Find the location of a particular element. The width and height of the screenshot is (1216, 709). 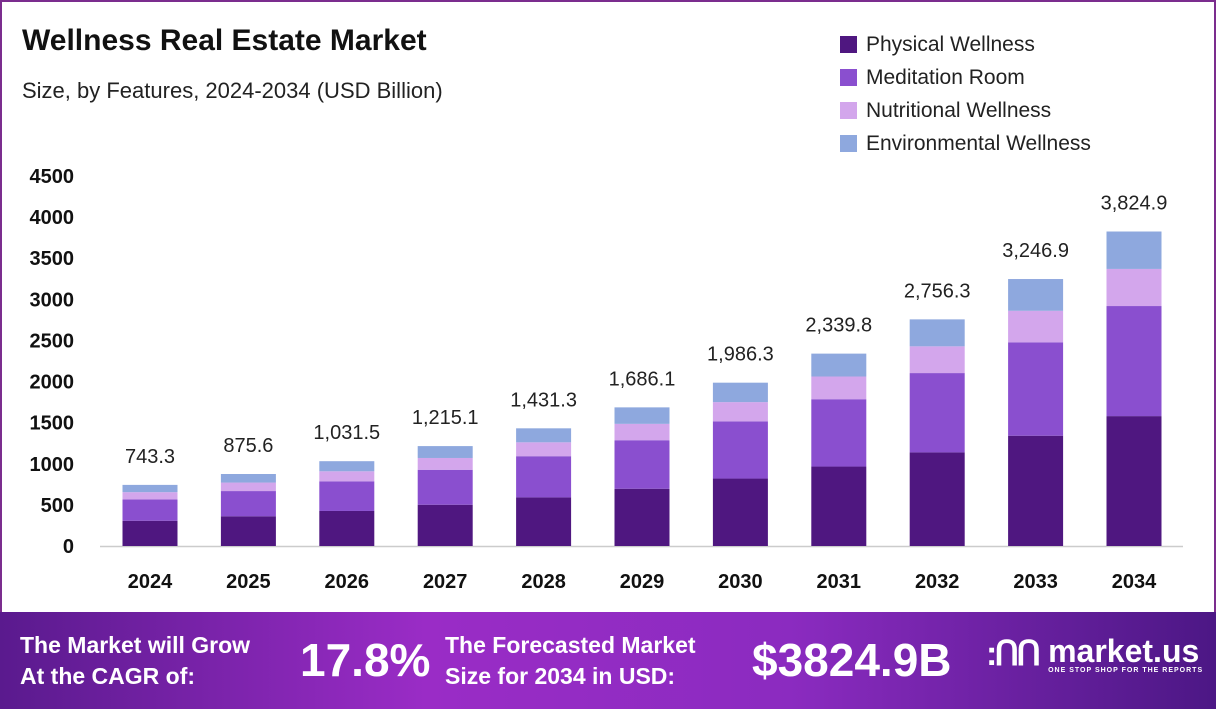

y-tick-label: 4500 is located at coordinates (52, 177).